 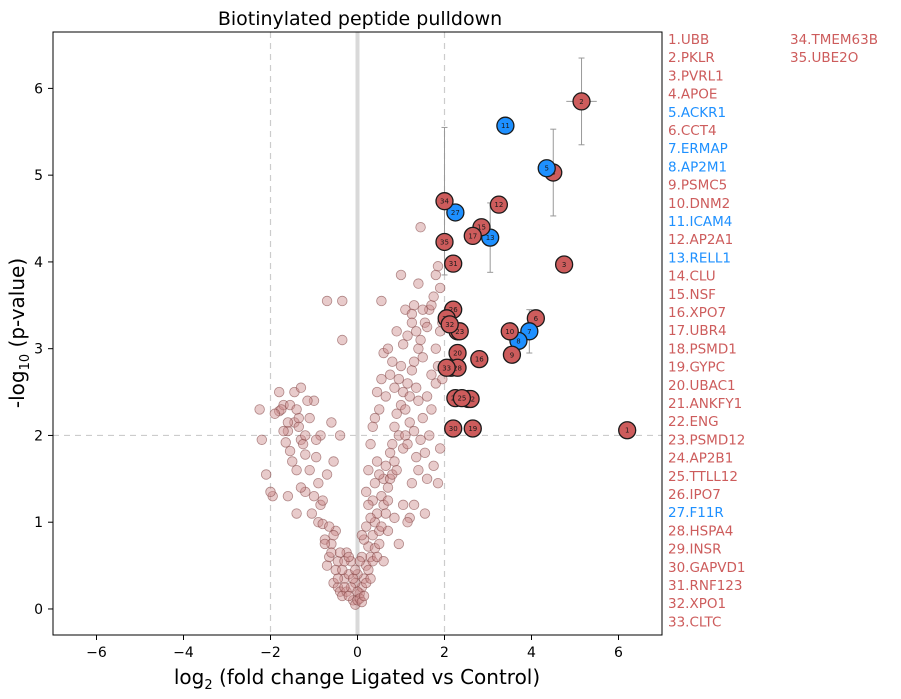 What do you see at coordinates (357, 653) in the screenshot?
I see `x-tick-label: 0` at bounding box center [357, 653].